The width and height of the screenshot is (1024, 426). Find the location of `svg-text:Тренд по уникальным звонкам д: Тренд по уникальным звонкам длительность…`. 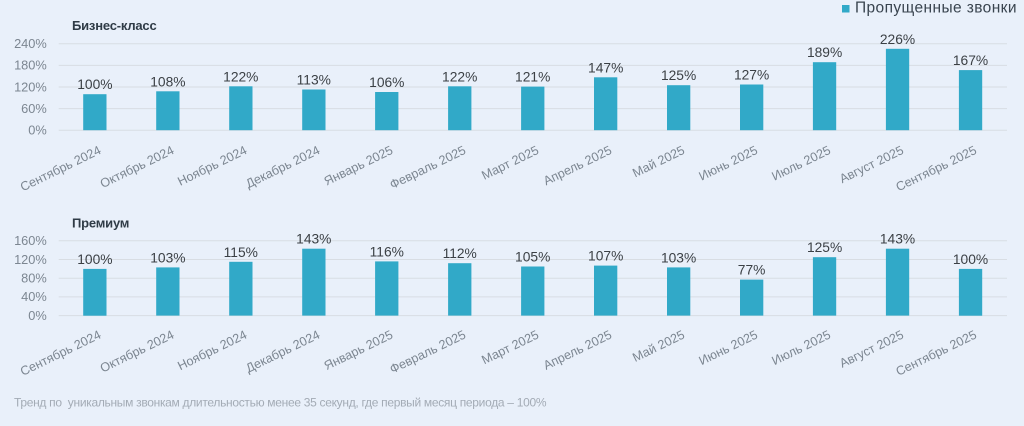

svg-text:Тренд по уникальным звонкам д: Тренд по уникальным звонкам длительность… is located at coordinates (280, 403).